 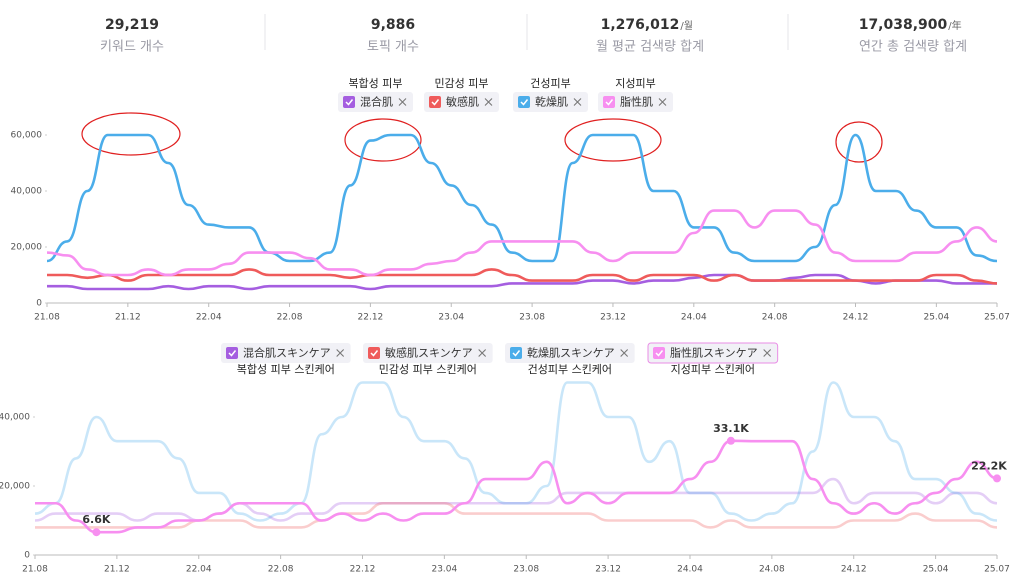 I want to click on stat-label: 연간 총 검색량 합계, so click(x=913, y=47).